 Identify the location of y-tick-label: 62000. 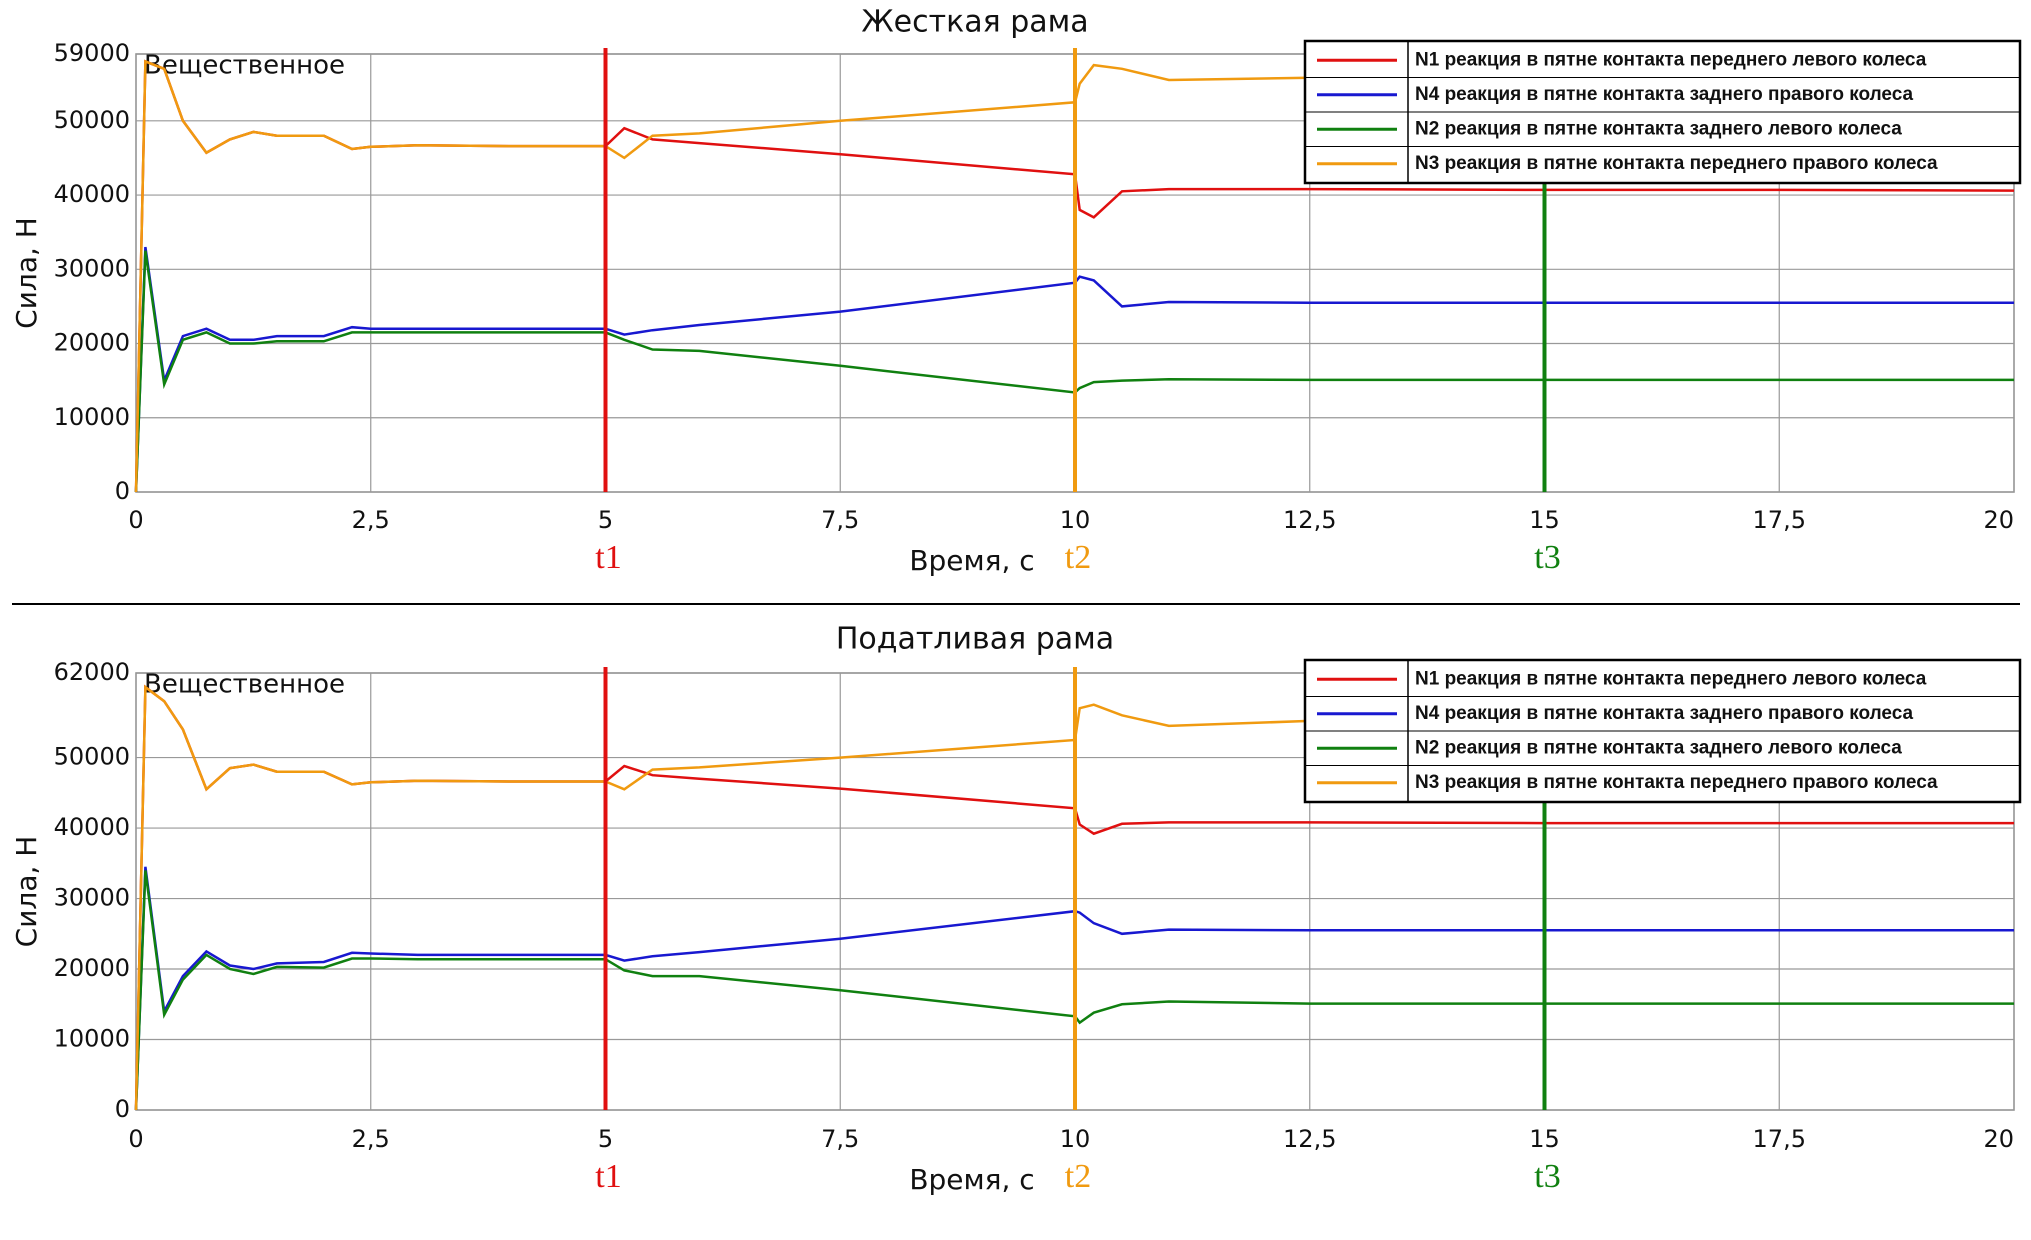
(92, 672).